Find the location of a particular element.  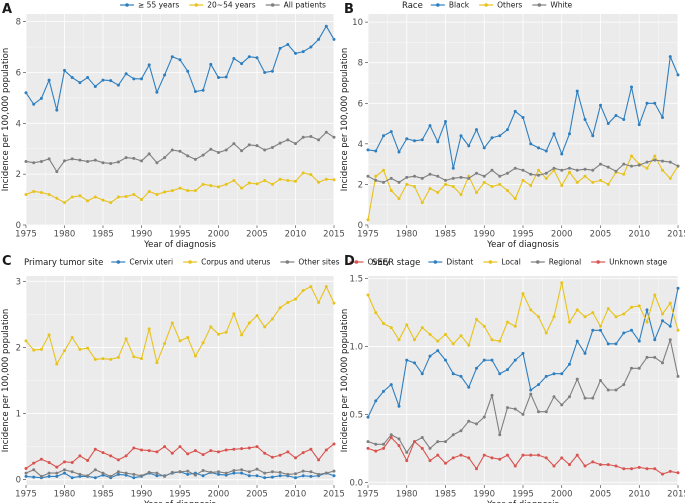

x-tick-label: 1975 is located at coordinates (368, 235).